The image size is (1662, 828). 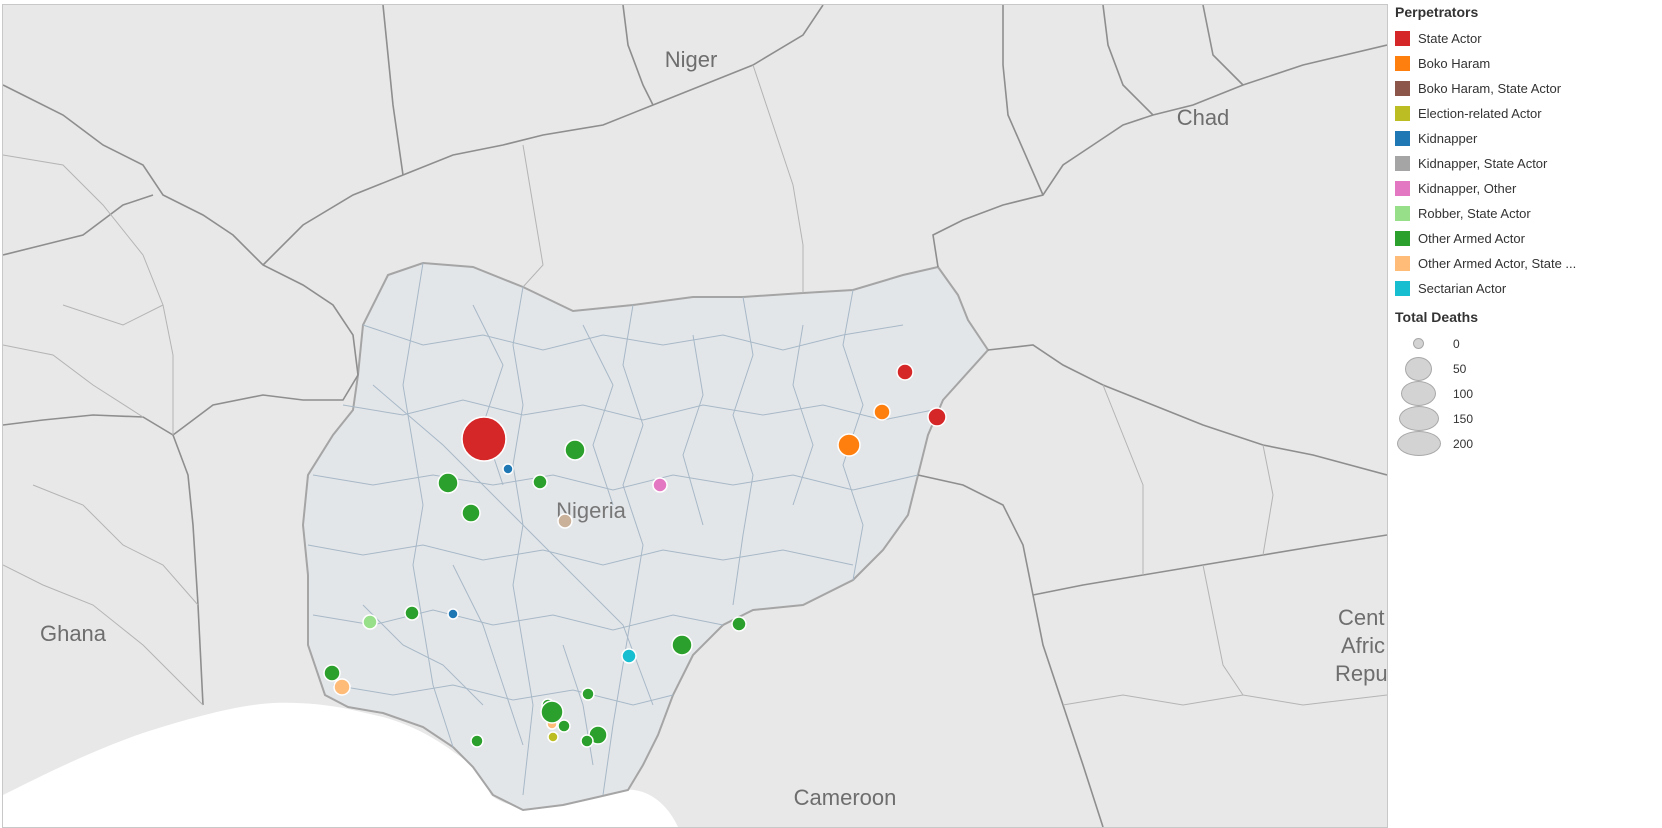 What do you see at coordinates (1361, 673) in the screenshot?
I see `country-label-car-3: Repu` at bounding box center [1361, 673].